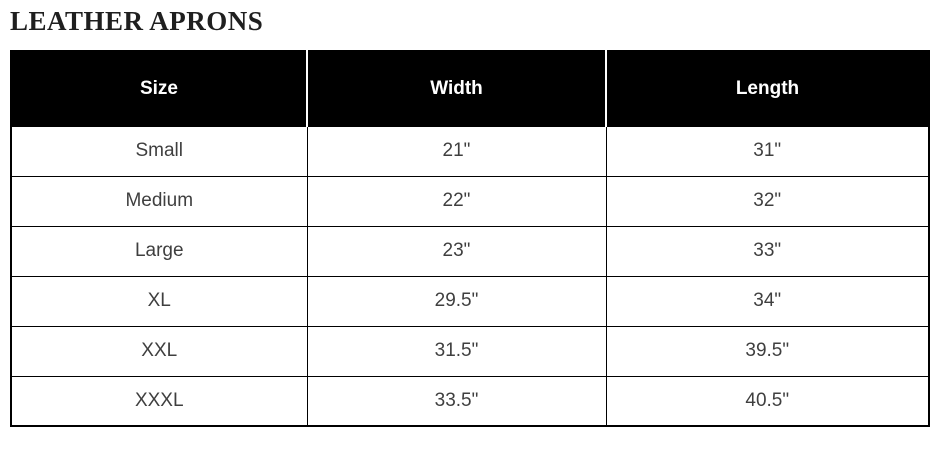  Describe the element at coordinates (767, 151) in the screenshot. I see `length-cell: 31"` at that location.